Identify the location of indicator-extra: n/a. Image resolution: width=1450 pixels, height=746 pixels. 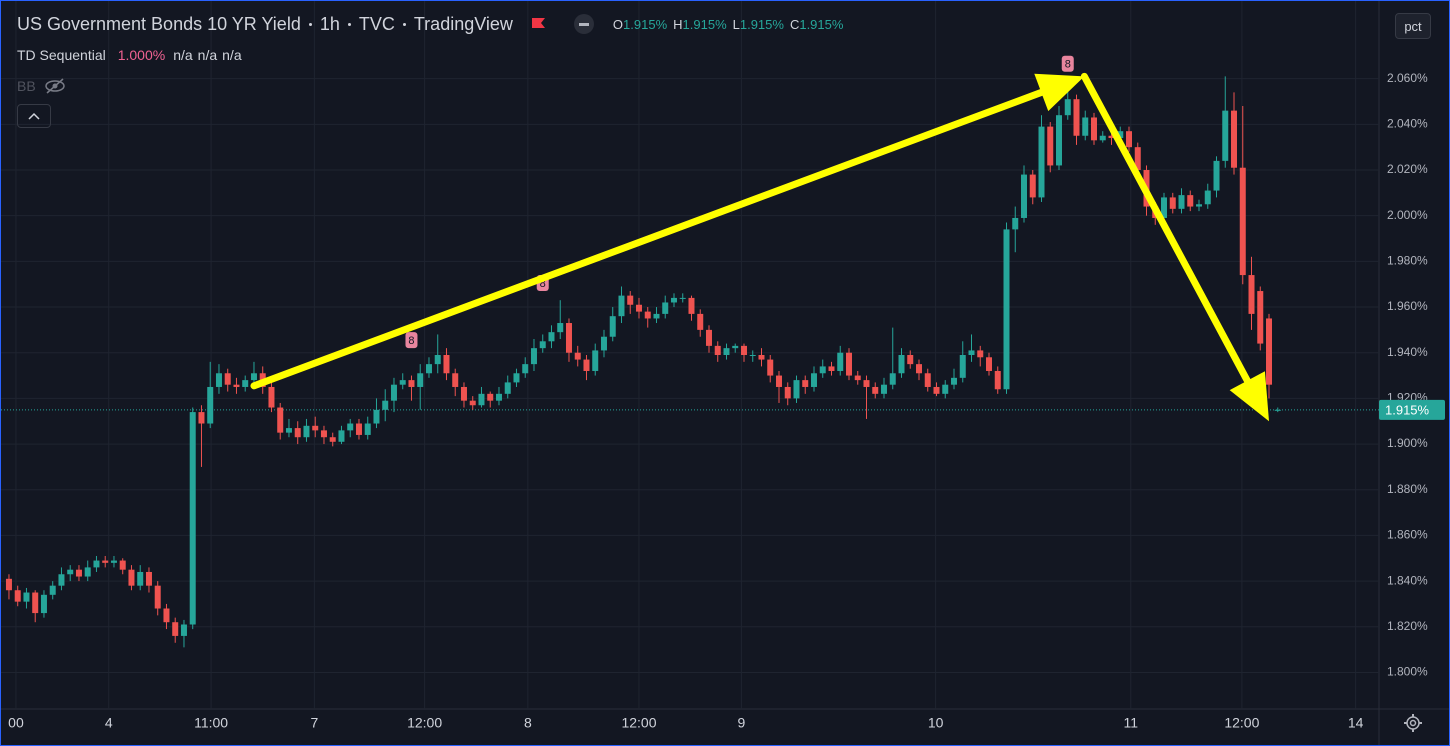
(207, 55).